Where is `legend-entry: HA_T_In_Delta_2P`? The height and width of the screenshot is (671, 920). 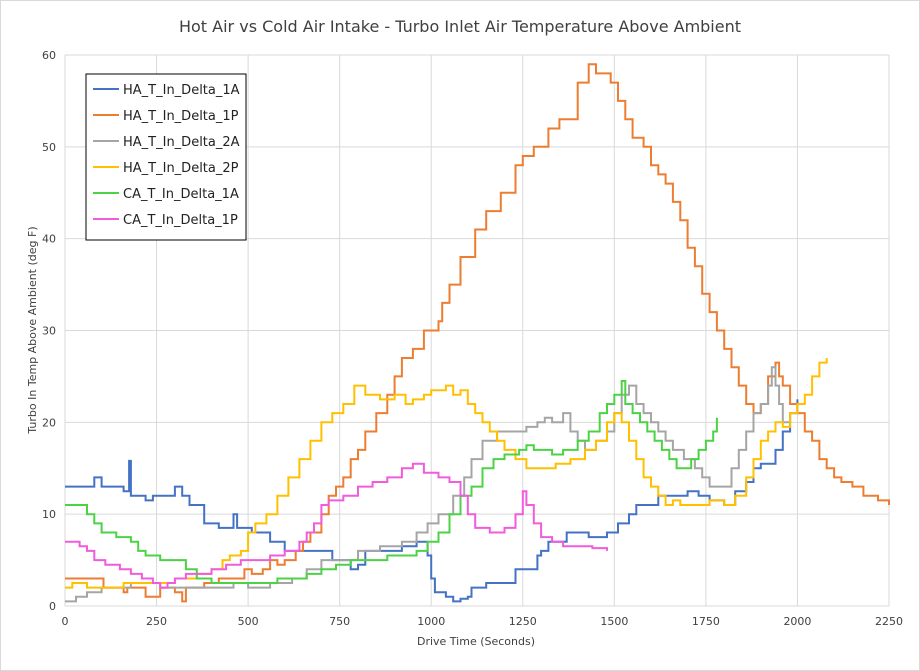
legend-entry: HA_T_In_Delta_2P is located at coordinates (181, 168).